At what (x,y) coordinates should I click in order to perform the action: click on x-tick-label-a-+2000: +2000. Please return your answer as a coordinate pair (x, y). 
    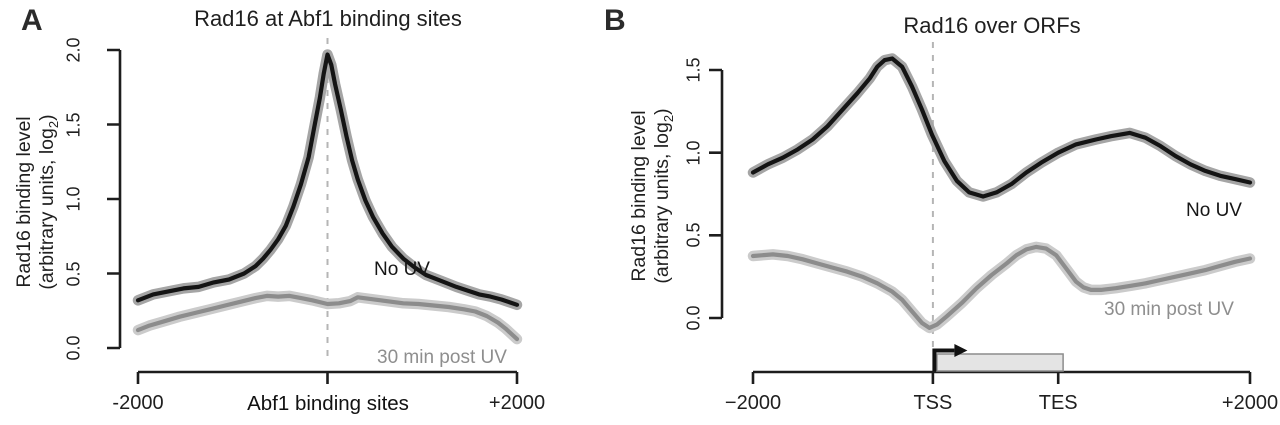
    Looking at the image, I should click on (517, 403).